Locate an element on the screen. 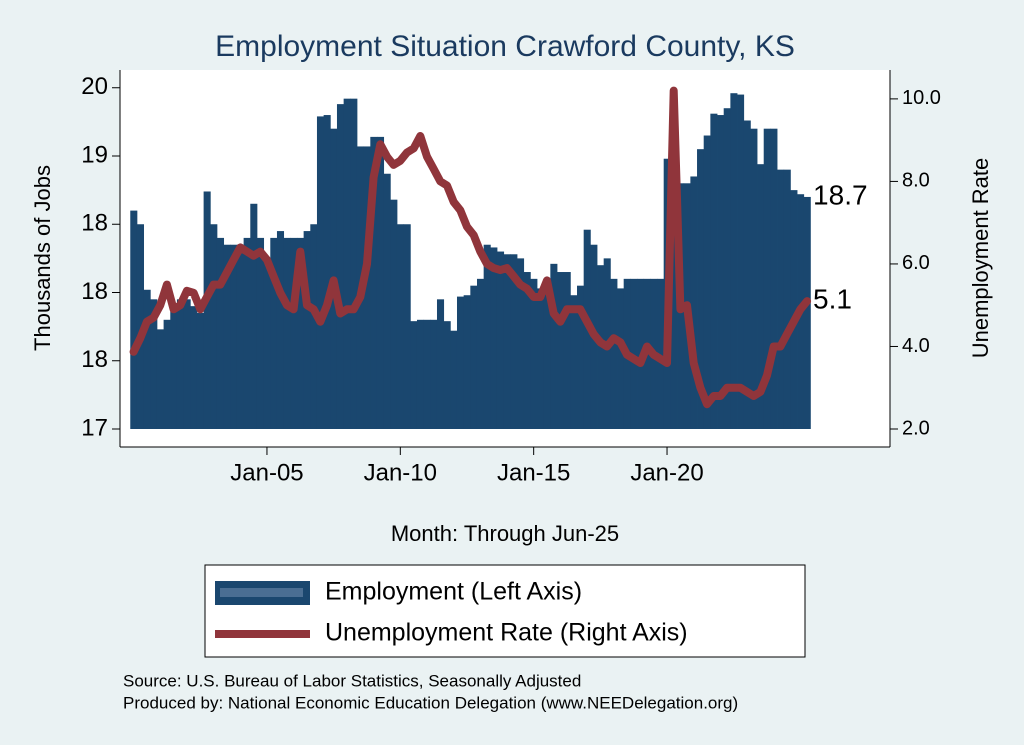  y2-tick-label: 8.0 is located at coordinates (916, 181).